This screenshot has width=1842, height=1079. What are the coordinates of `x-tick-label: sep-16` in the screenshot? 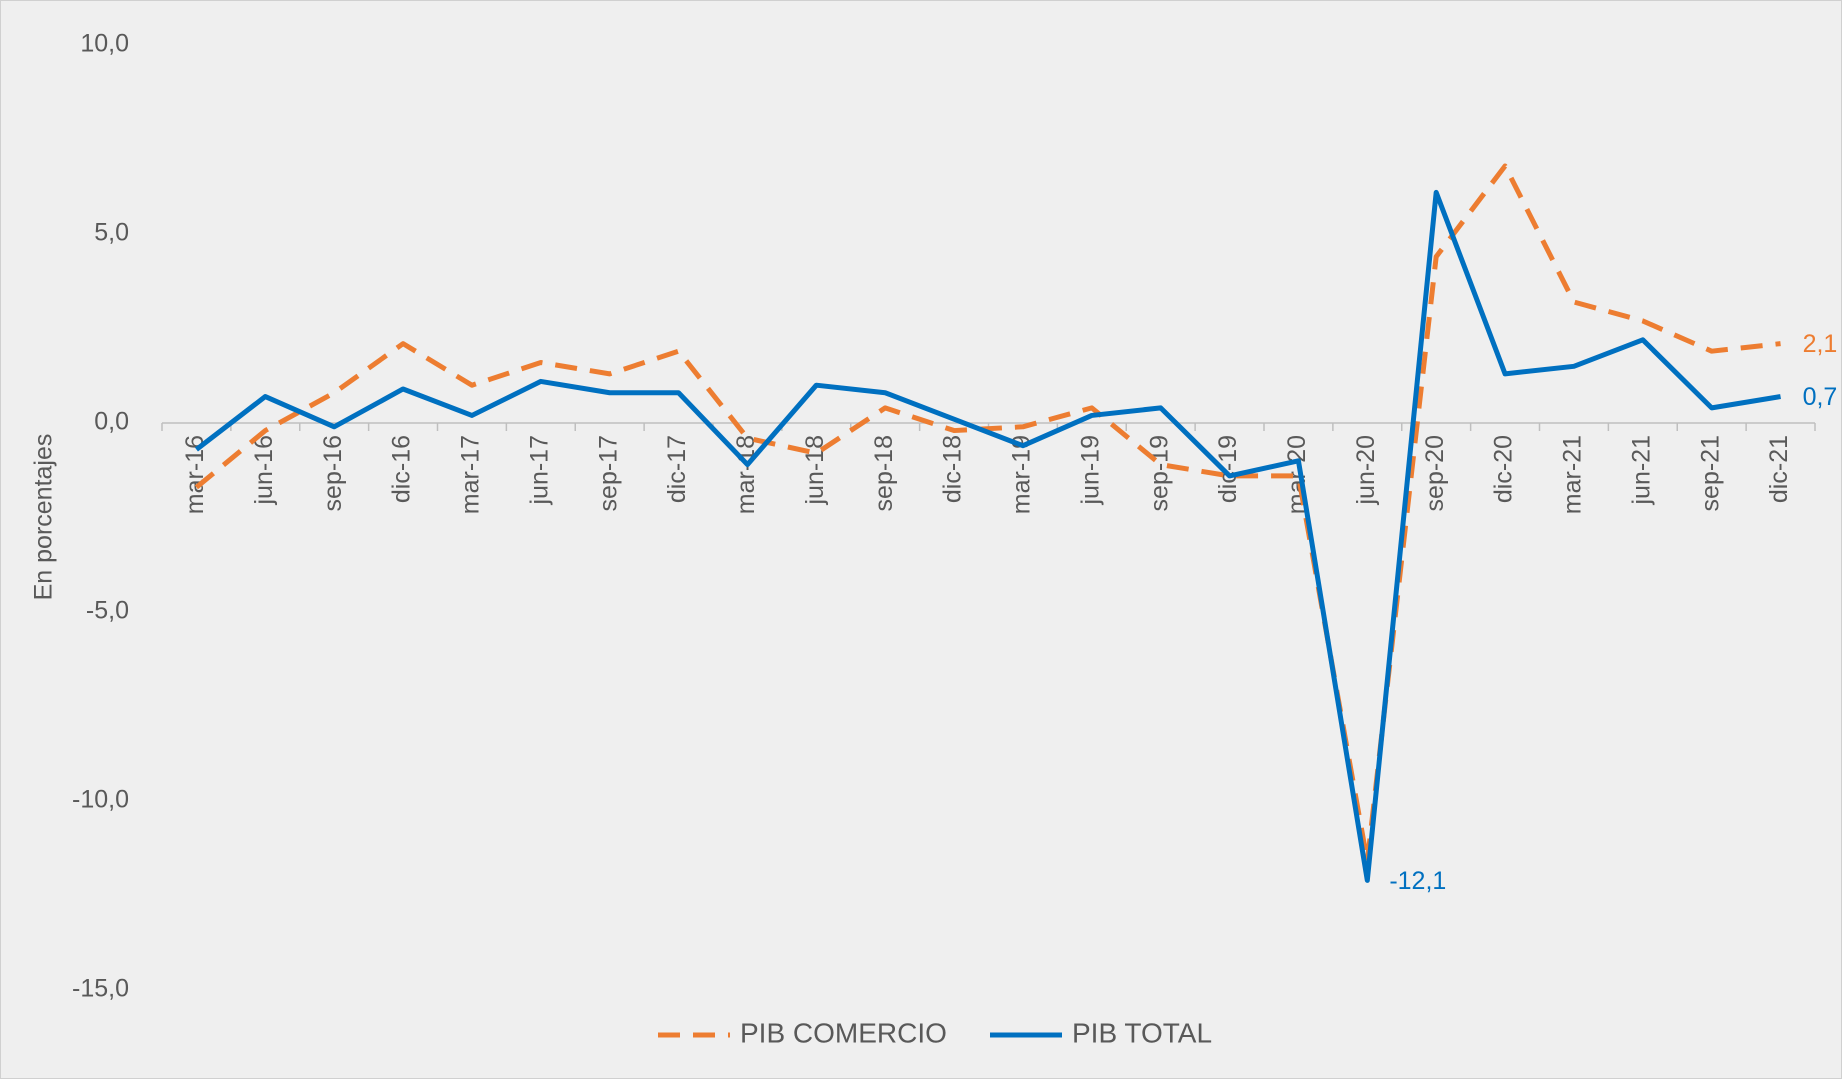 It's located at (333, 473).